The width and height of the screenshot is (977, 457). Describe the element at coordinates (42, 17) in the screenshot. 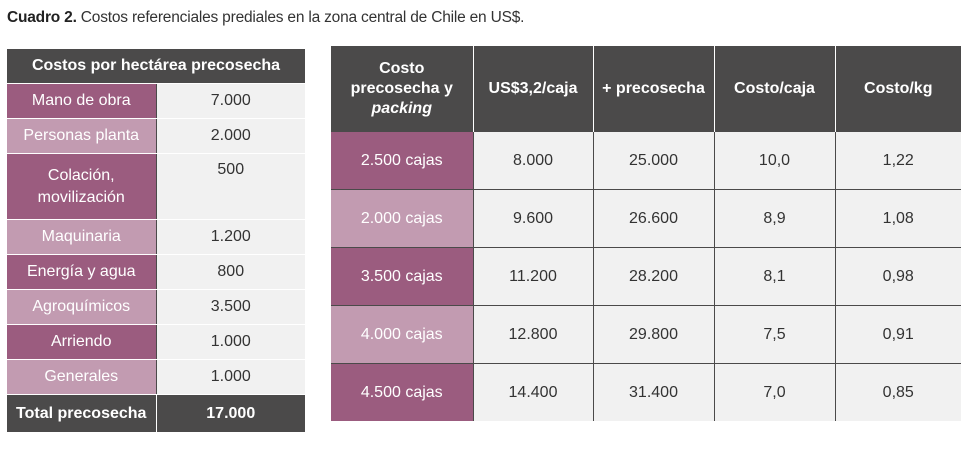

I see `caption-prefix: Cuadro 2.` at that location.